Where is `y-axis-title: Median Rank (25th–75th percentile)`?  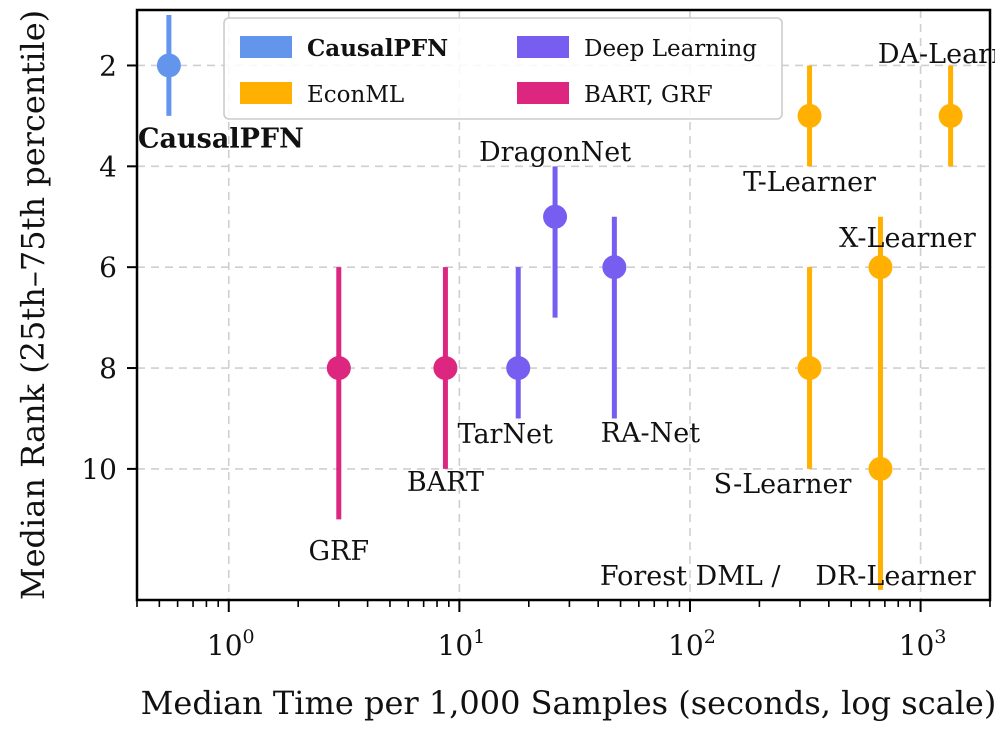 y-axis-title: Median Rank (25th–75th percentile) is located at coordinates (33, 305).